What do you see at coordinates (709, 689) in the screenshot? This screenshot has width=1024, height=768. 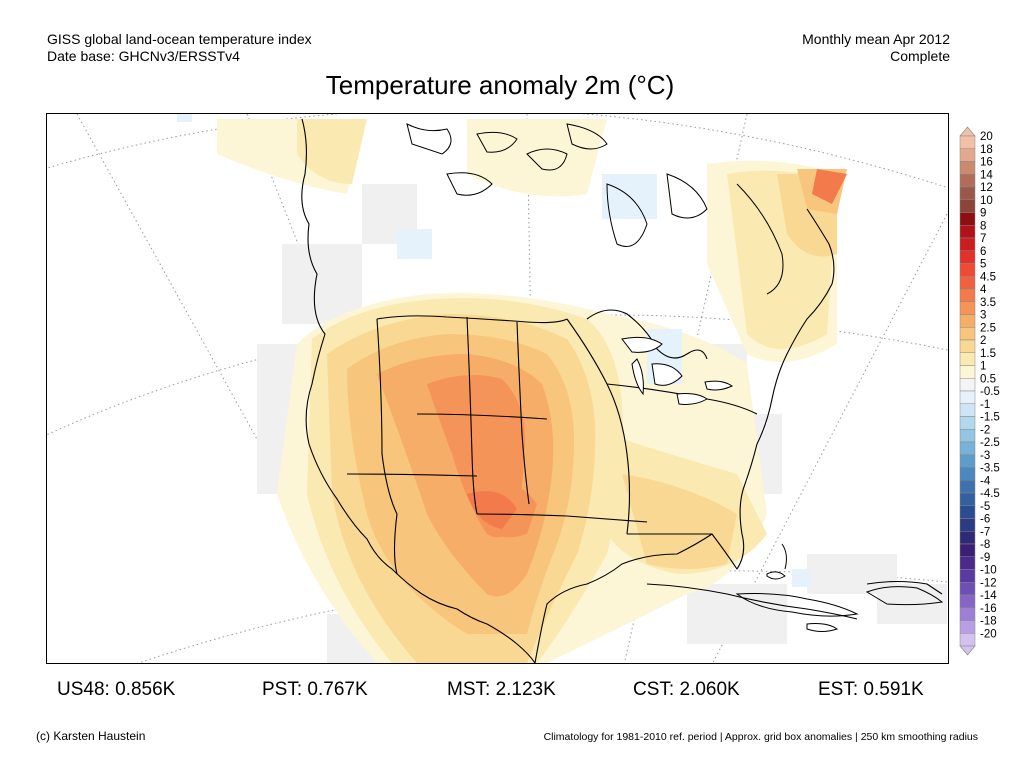 I see `region-value: 2.060K` at bounding box center [709, 689].